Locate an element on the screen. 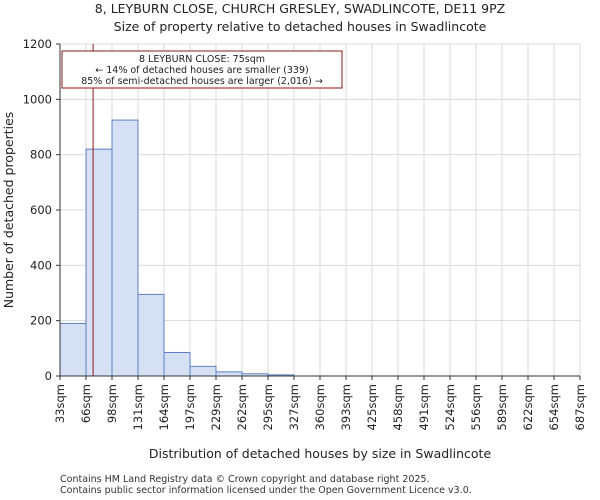  y-tick-label: 1000 is located at coordinates (37, 99).